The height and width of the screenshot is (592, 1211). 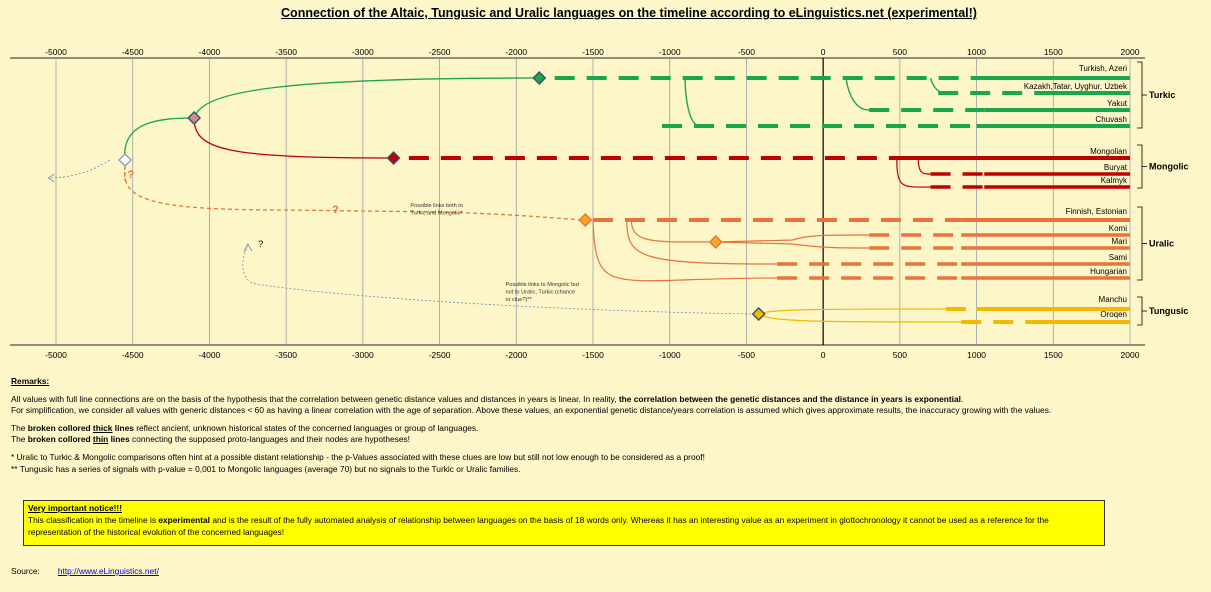 I want to click on branch-oroqen, so click(x=860, y=318).